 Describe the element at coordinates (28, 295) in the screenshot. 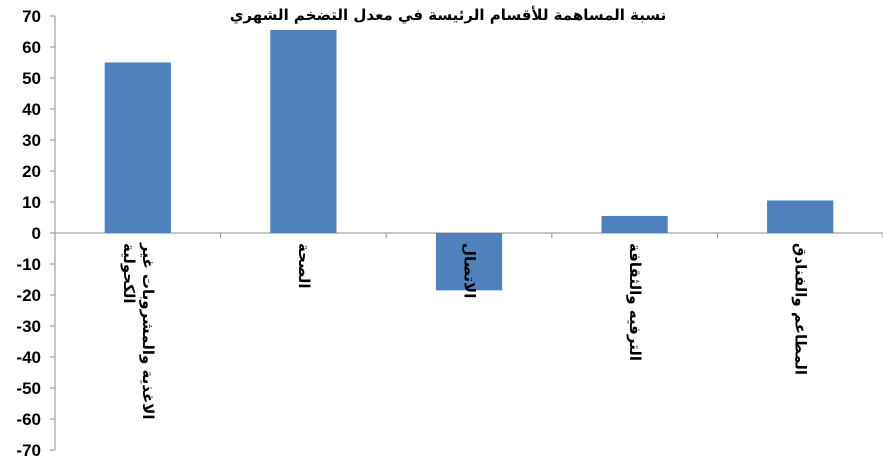

I see `y-tick-label: -20` at that location.